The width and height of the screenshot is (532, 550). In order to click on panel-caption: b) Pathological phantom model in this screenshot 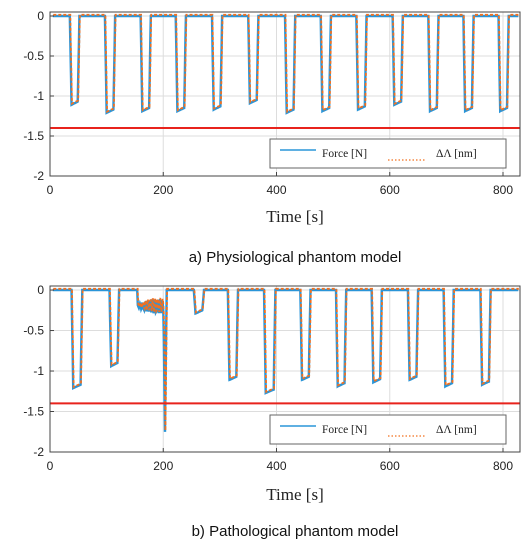, I will do `click(295, 531)`.